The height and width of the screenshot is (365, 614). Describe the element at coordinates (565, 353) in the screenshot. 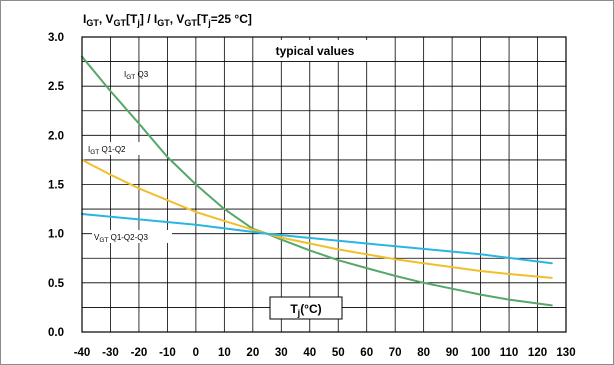

I see `x-tick-label: 130` at that location.